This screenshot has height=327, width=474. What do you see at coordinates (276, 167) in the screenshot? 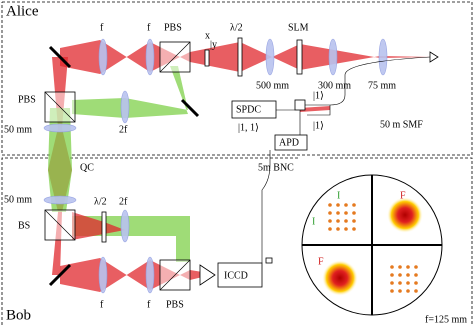
I see `label: 5m BNC` at bounding box center [276, 167].